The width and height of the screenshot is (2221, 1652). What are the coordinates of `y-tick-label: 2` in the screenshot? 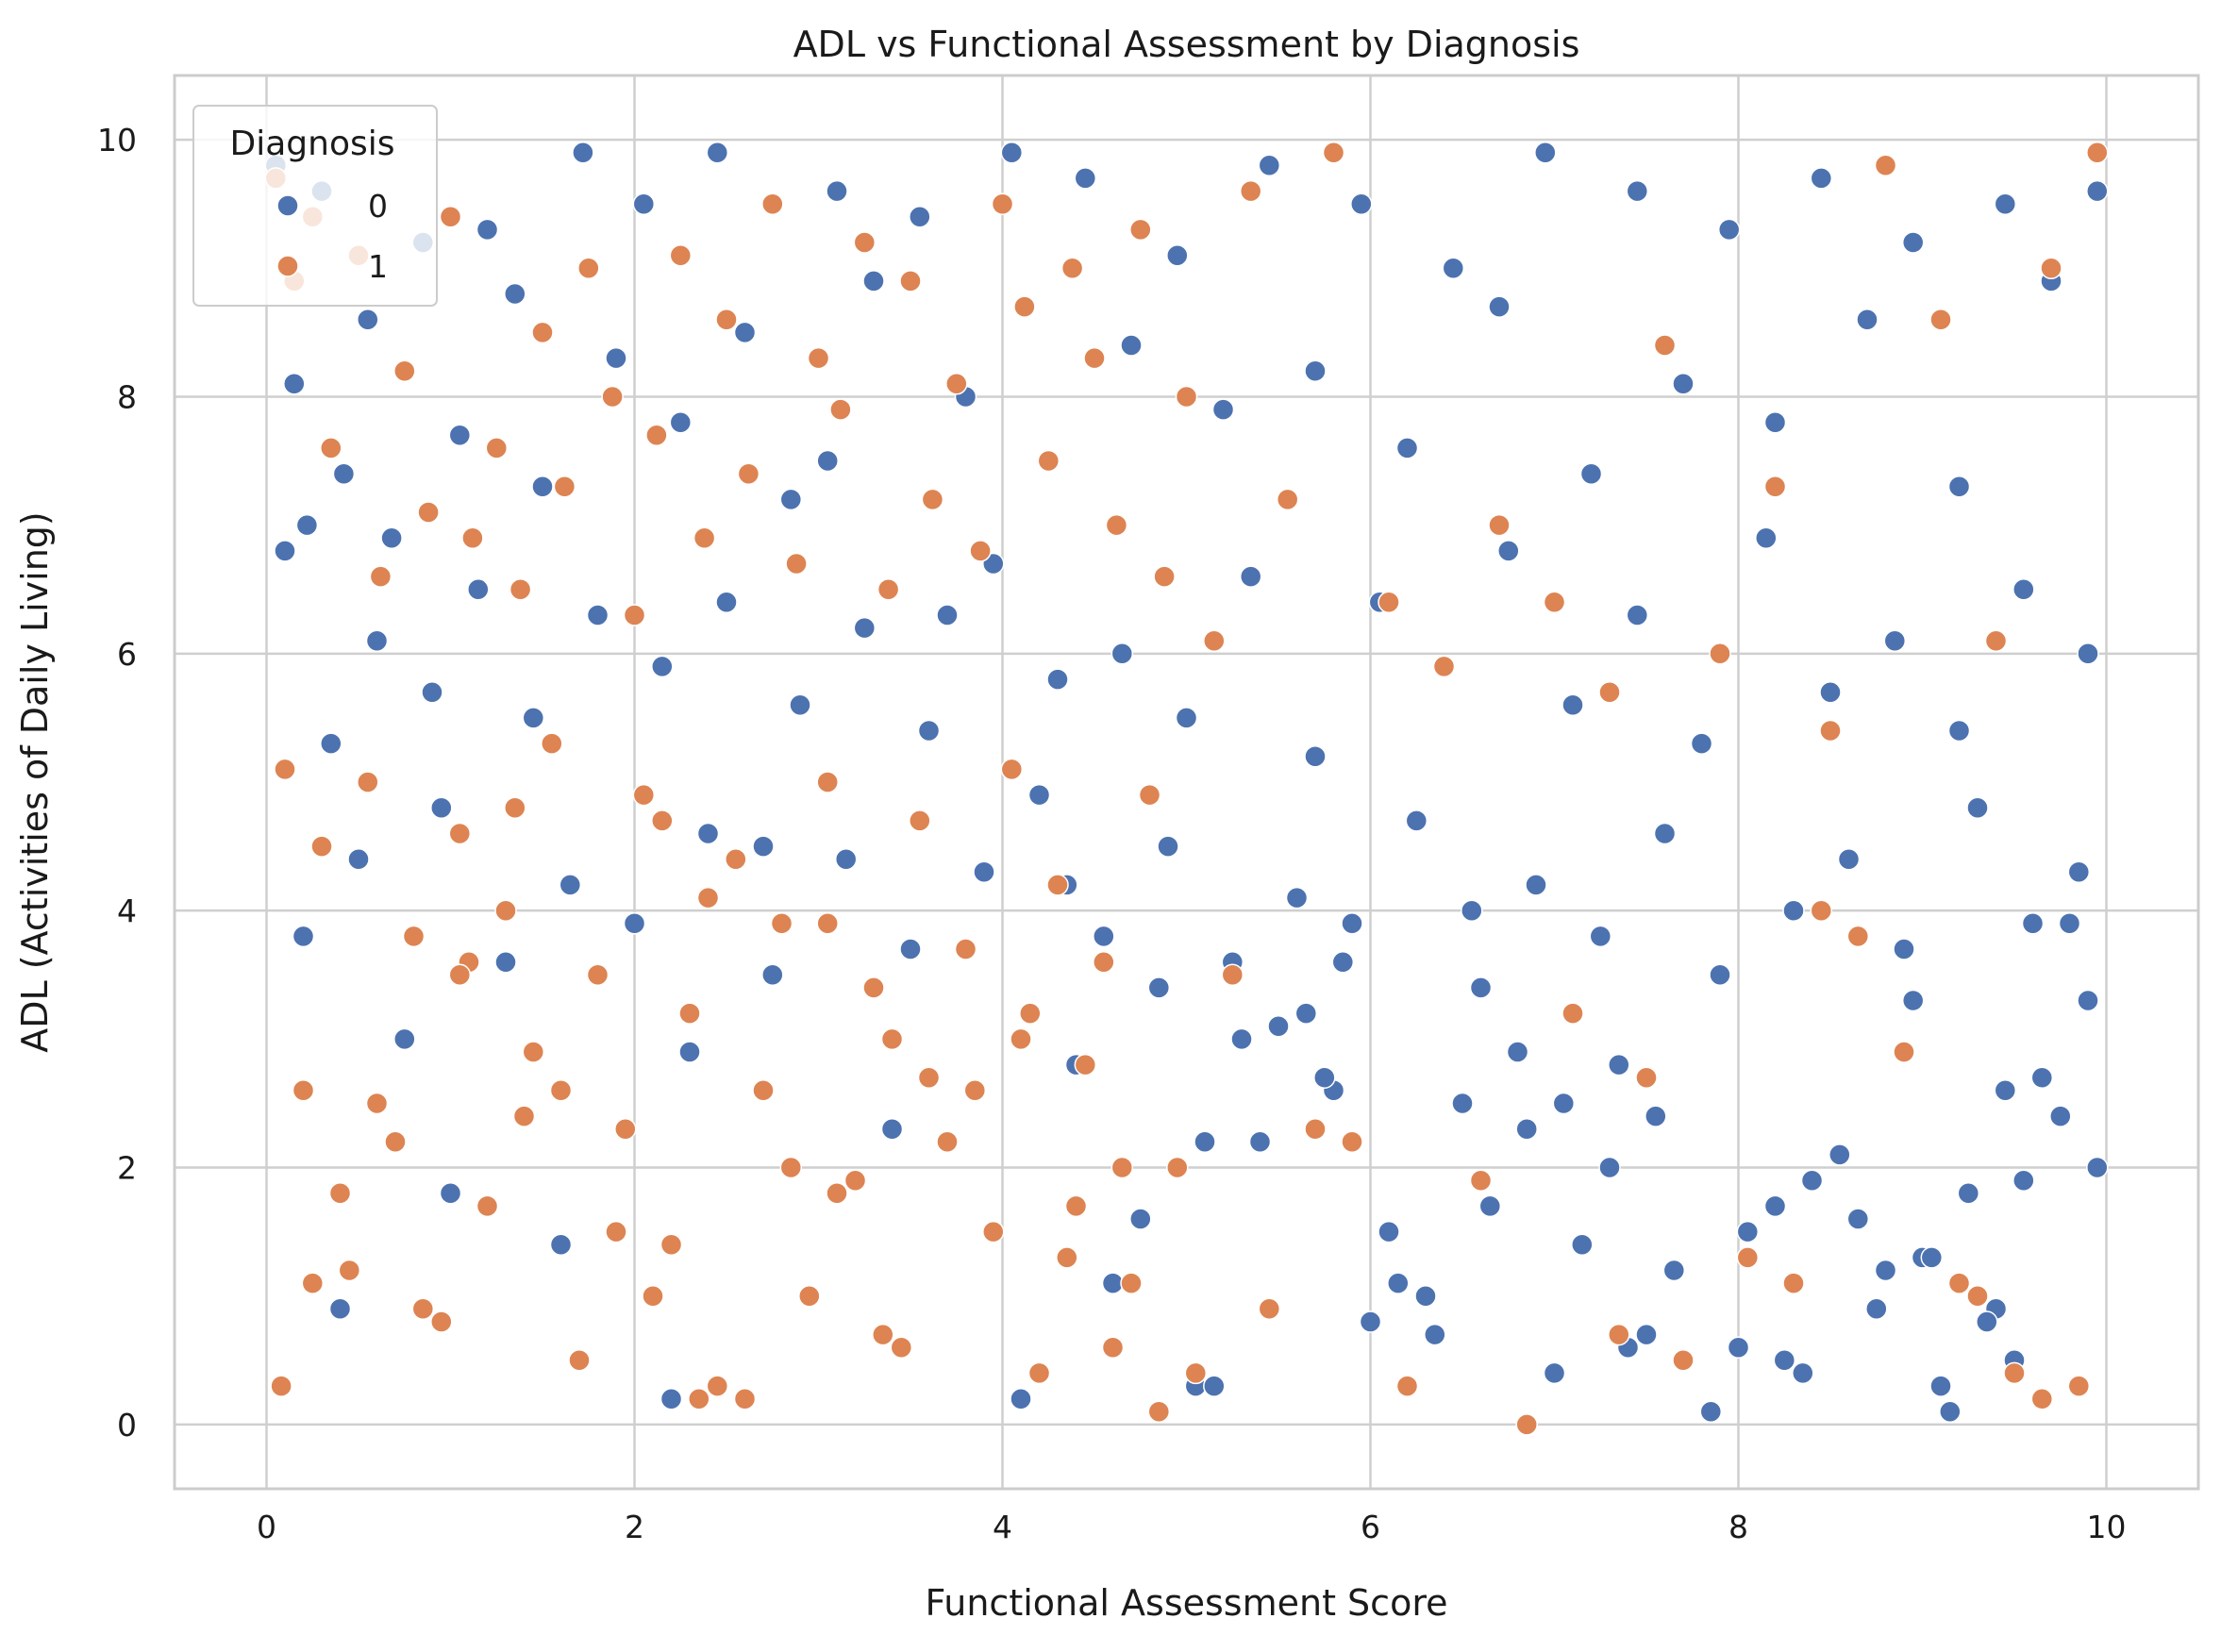 It's located at (127, 1168).